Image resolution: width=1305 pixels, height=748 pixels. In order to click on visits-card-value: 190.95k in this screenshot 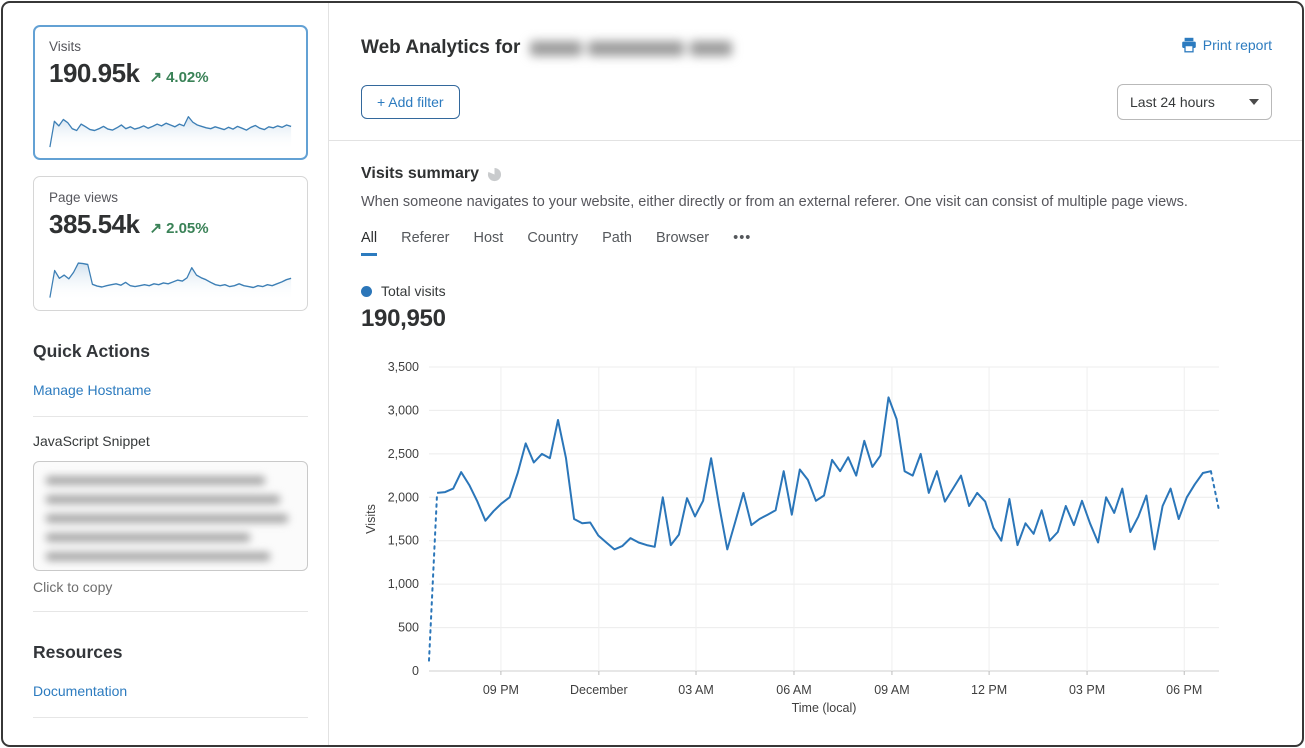, I will do `click(94, 73)`.